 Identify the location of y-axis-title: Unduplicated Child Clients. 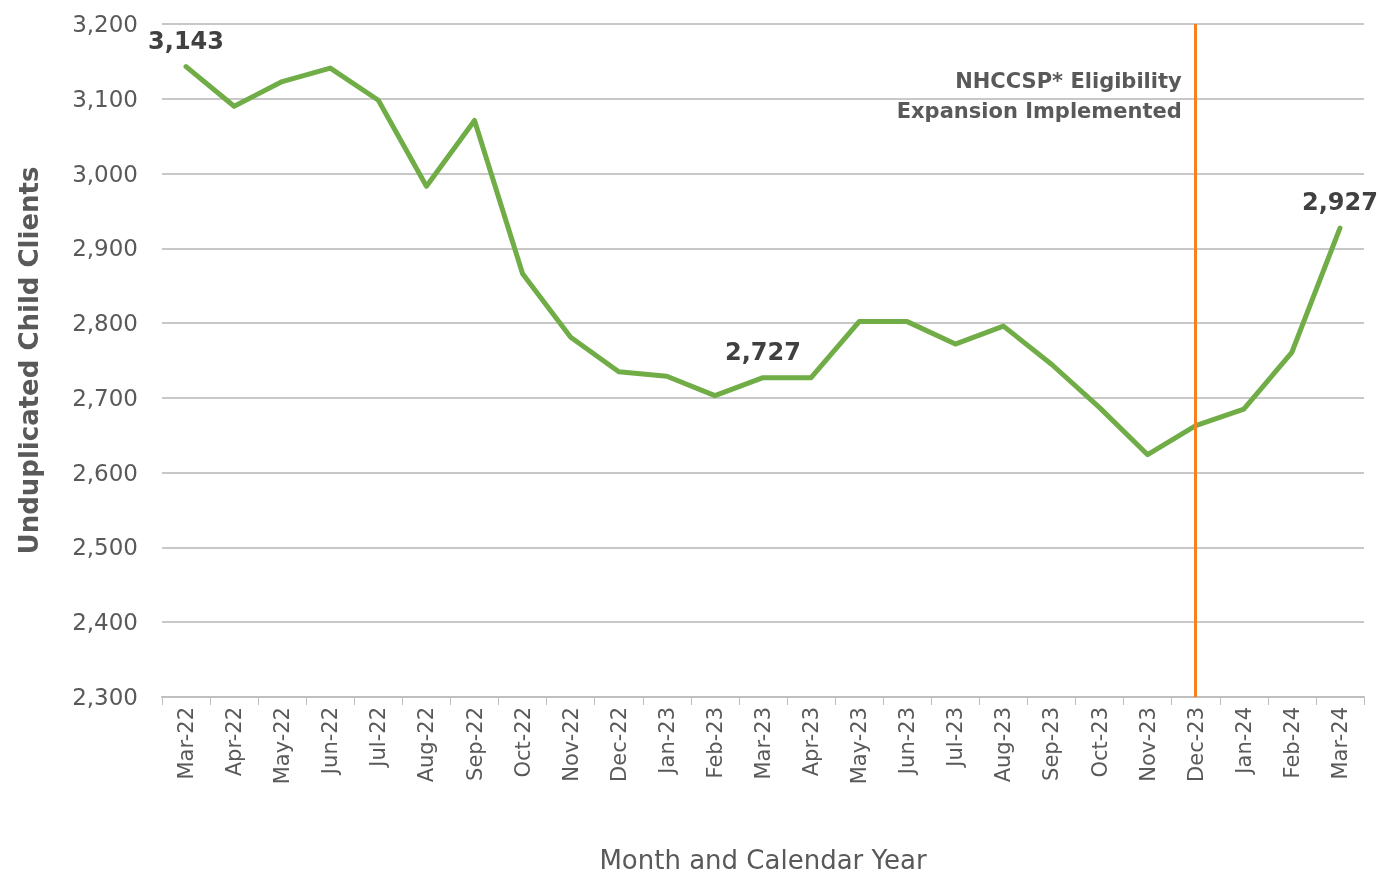
(29, 360).